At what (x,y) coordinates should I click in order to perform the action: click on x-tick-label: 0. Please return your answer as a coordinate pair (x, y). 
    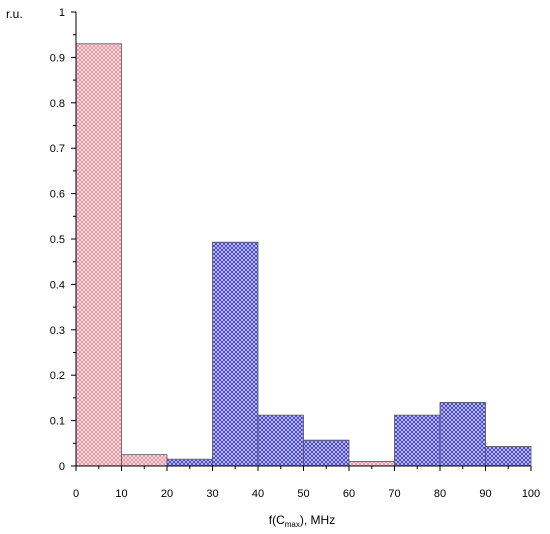
    Looking at the image, I should click on (76, 494).